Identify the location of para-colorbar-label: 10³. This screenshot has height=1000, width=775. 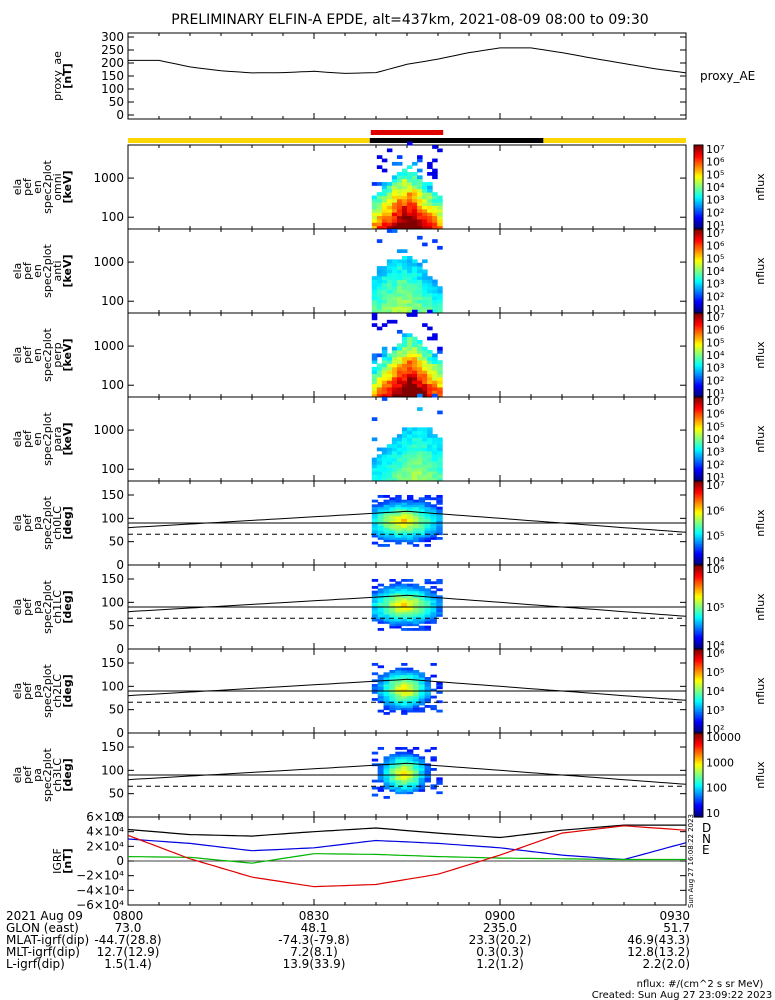
(715, 452).